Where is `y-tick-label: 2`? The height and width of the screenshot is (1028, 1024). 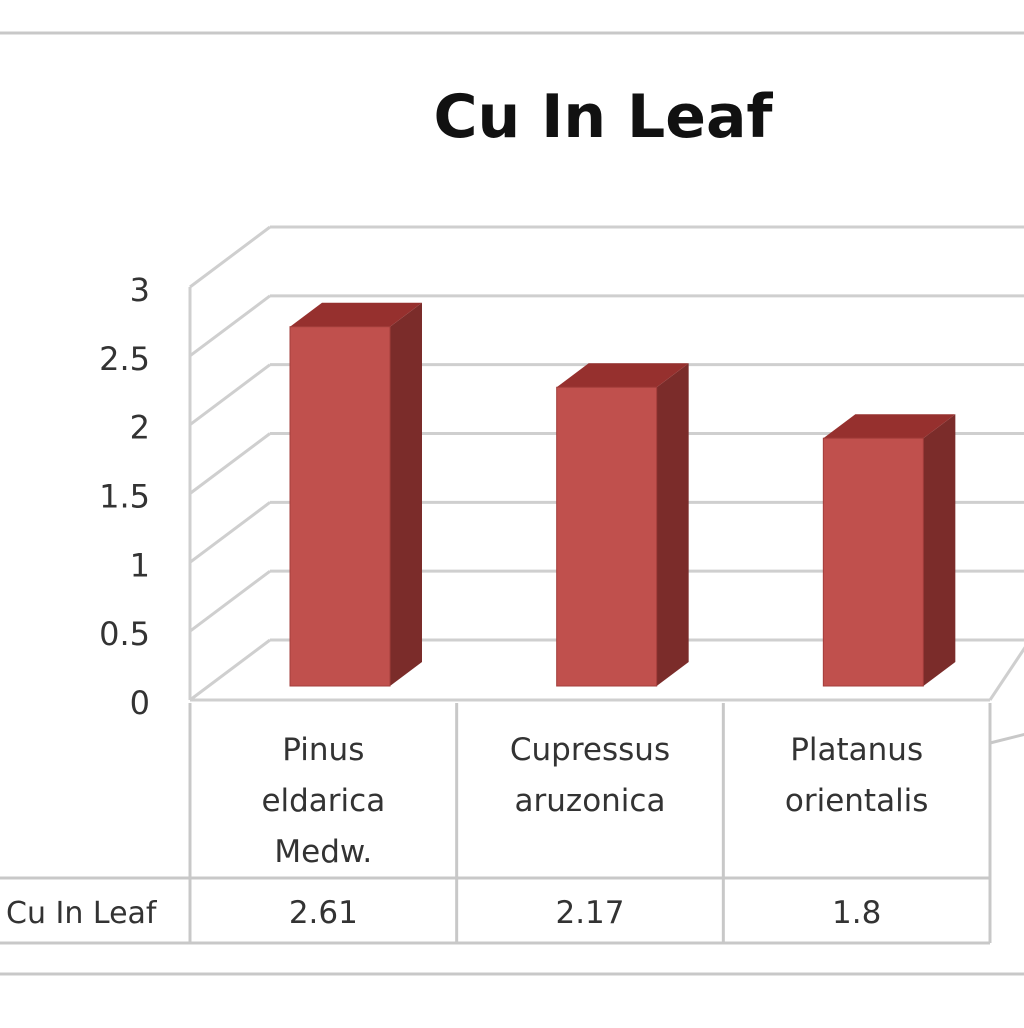
y-tick-label: 2 is located at coordinates (140, 428).